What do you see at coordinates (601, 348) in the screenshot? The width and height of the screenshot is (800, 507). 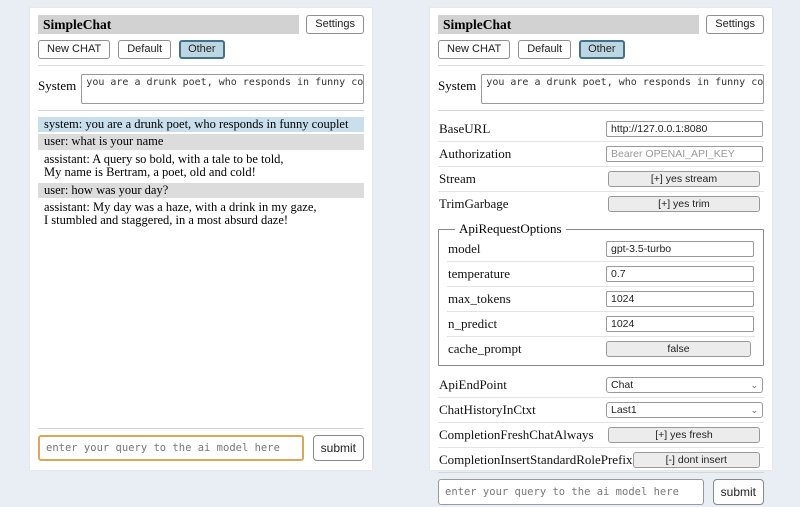 I see `setting-row-cache-prompt: cache_prompt false` at bounding box center [601, 348].